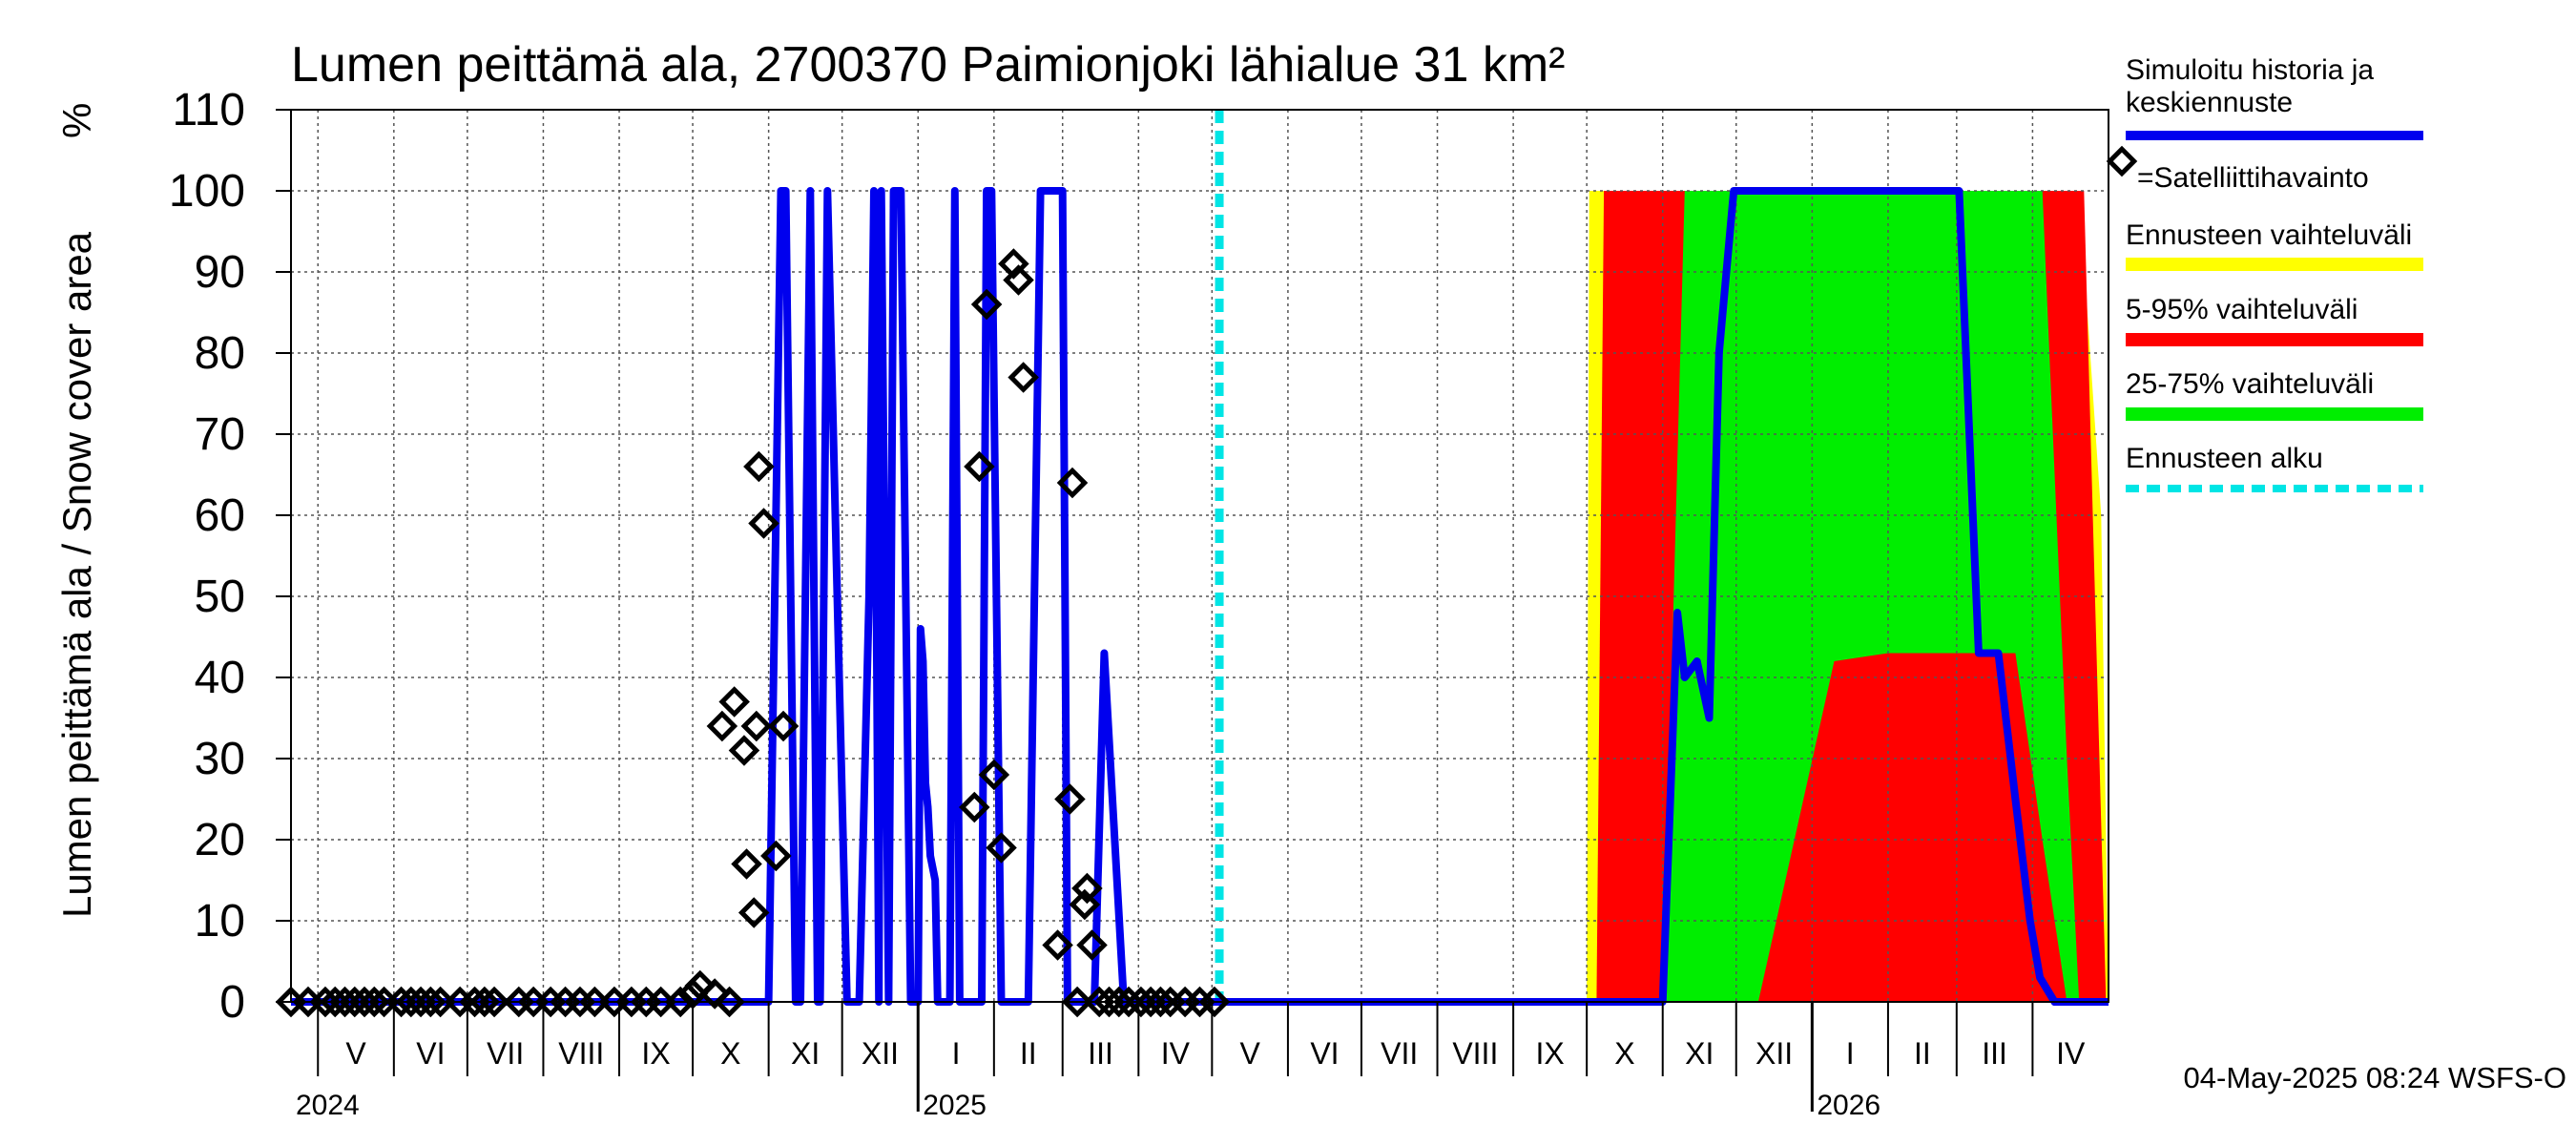  What do you see at coordinates (1249, 1053) in the screenshot?
I see `x-month-label-12: V` at bounding box center [1249, 1053].